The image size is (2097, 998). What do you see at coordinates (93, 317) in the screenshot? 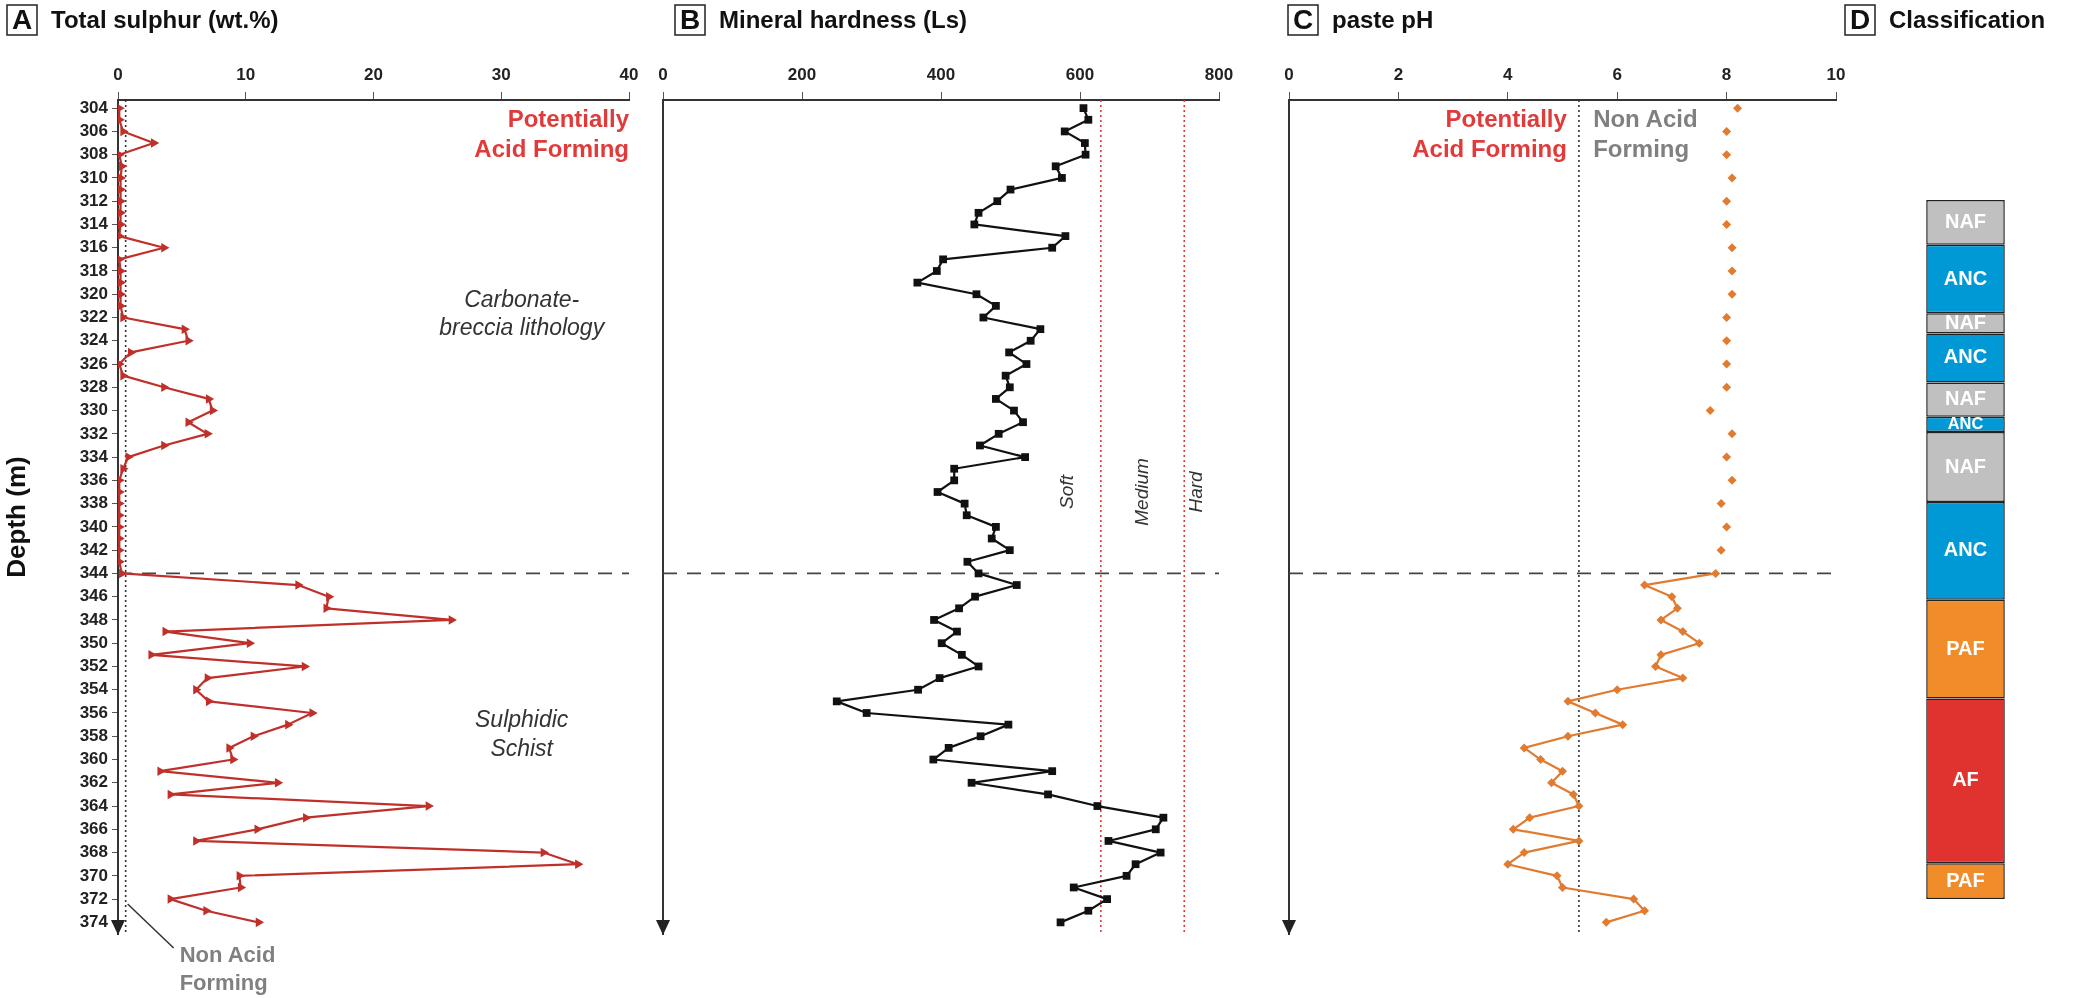
I see `y-tick-label: 322` at bounding box center [93, 317].